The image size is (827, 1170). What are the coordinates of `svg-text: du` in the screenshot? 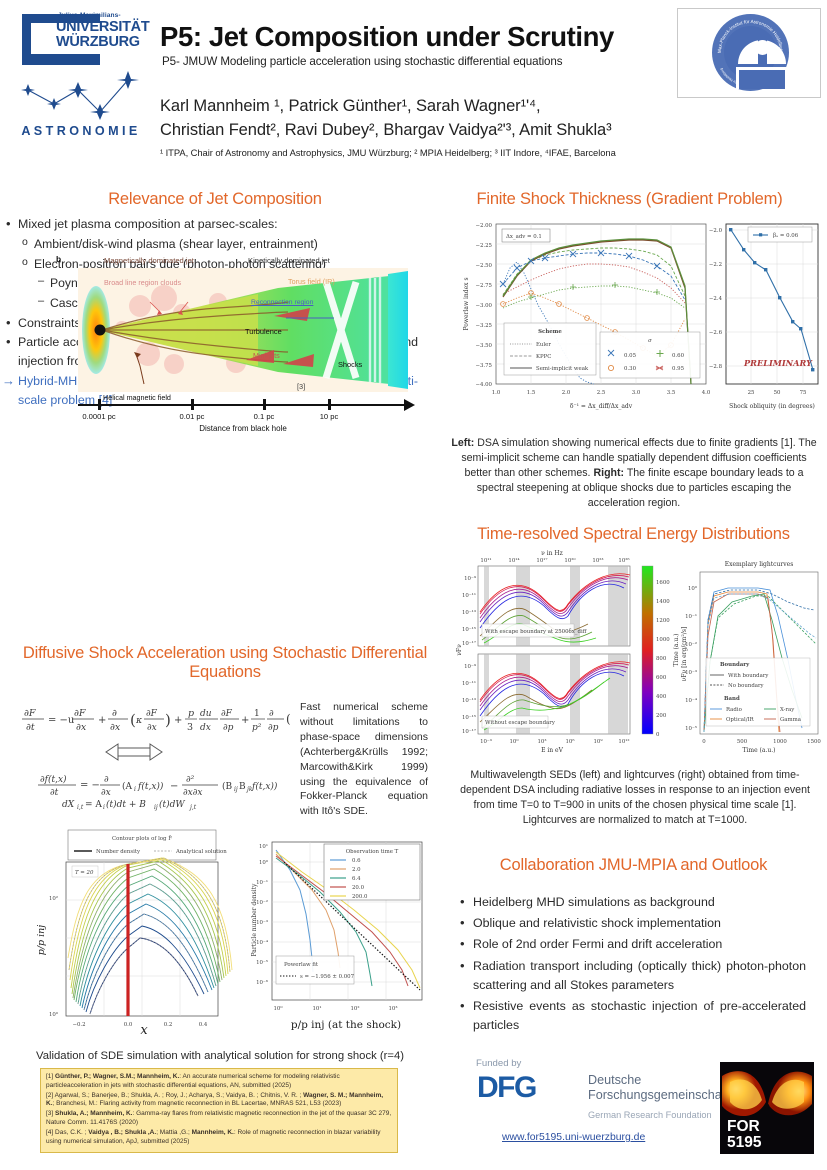 It's located at (206, 714).